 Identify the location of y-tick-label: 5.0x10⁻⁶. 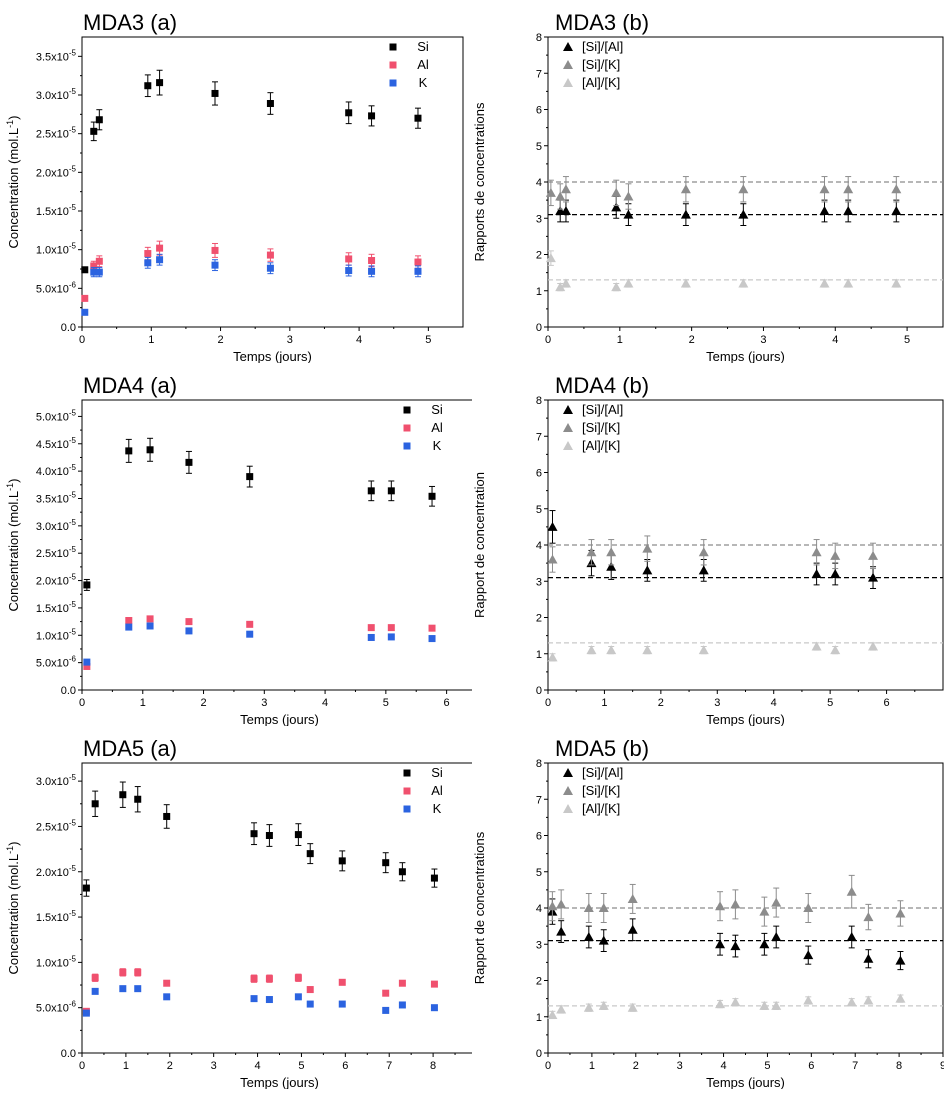
(56, 287).